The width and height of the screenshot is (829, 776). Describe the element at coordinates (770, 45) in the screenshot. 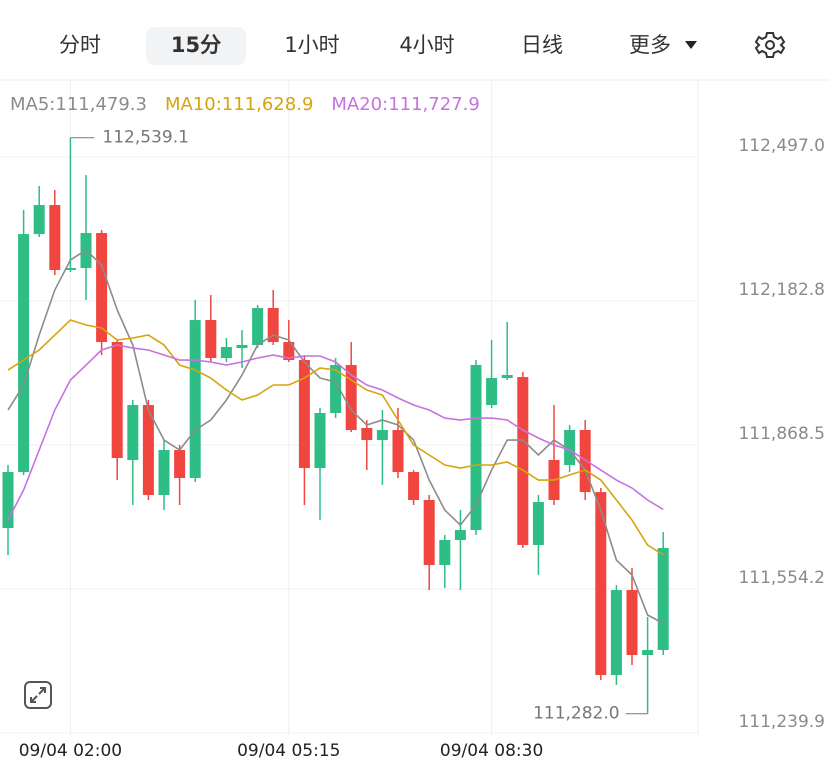

I see `settings-icon` at that location.